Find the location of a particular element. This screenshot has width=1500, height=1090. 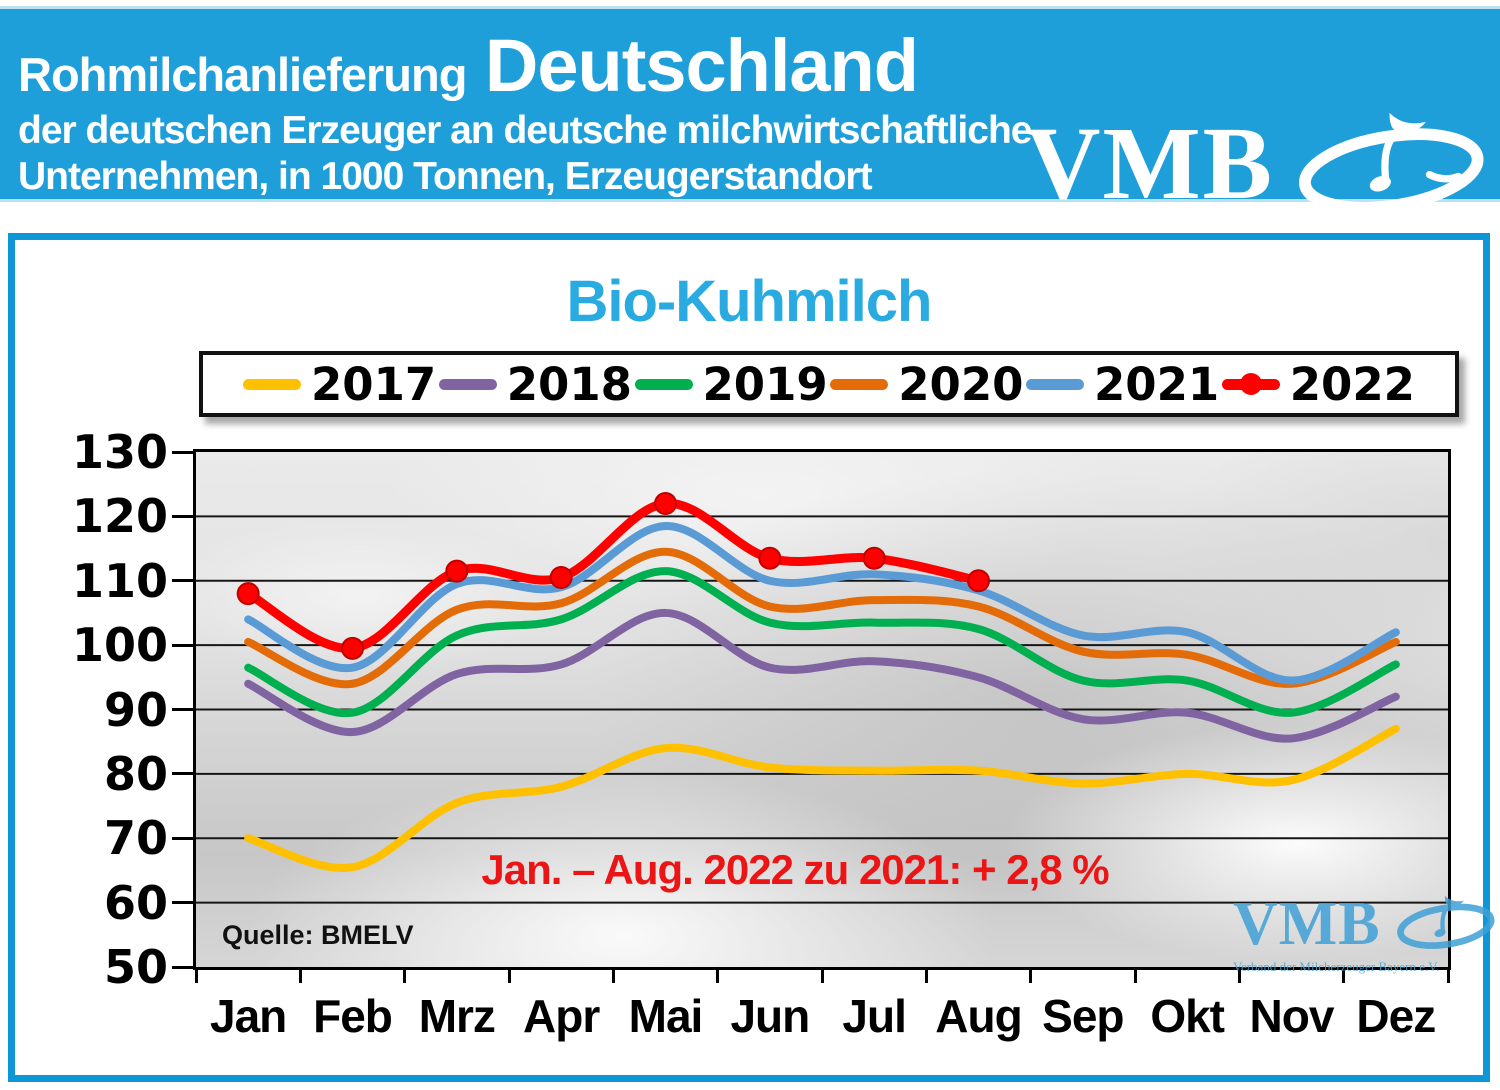

legend-entry-2021: 2021 is located at coordinates (1122, 384).